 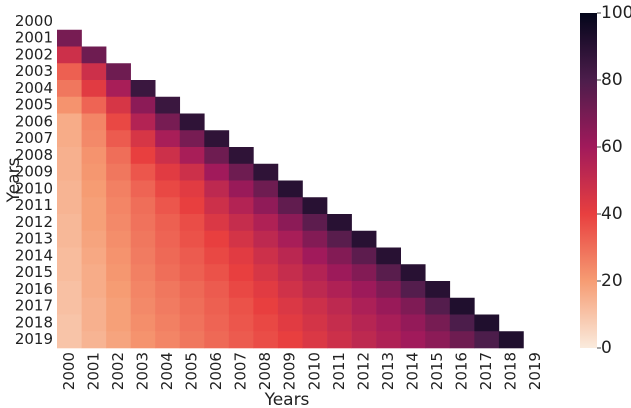 What do you see at coordinates (34, 188) in the screenshot?
I see `y-tick-label: 2010` at bounding box center [34, 188].